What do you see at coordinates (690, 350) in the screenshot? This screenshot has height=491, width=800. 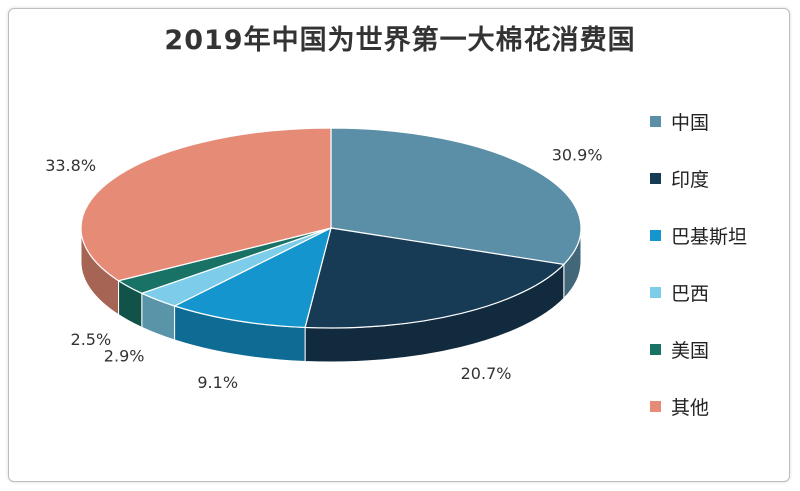 I see `legend-label: 美国` at bounding box center [690, 350].